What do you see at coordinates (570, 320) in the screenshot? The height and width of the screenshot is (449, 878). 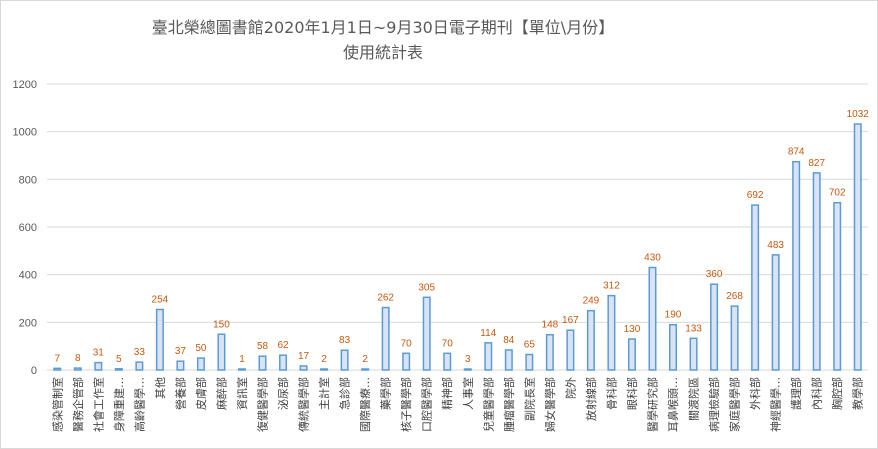 I see `bar-value-label: 167` at bounding box center [570, 320].